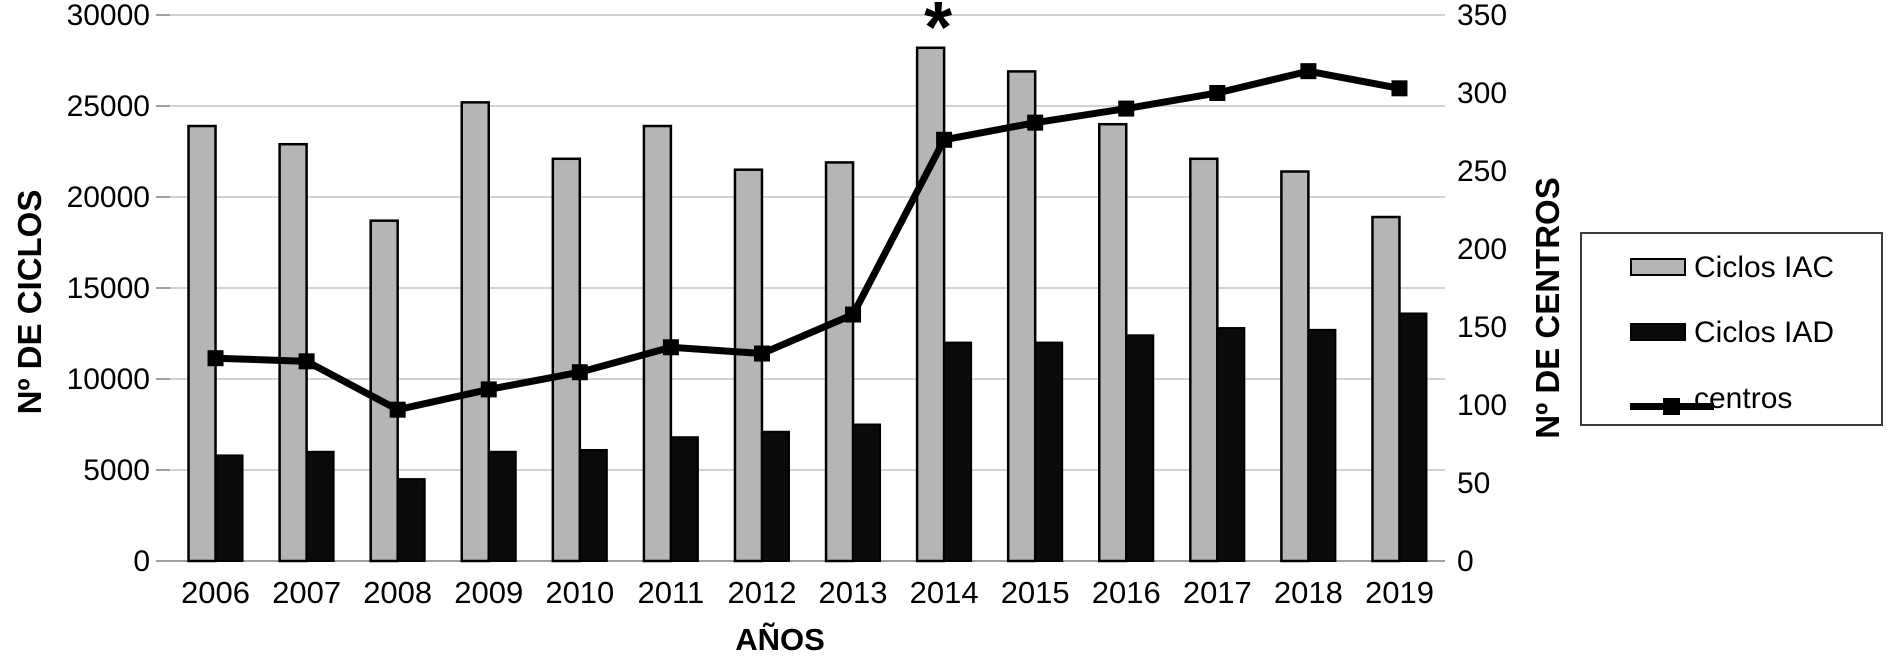 This screenshot has width=1890, height=656. What do you see at coordinates (1658, 267) in the screenshot?
I see `gray-bar-swatch-icon` at bounding box center [1658, 267].